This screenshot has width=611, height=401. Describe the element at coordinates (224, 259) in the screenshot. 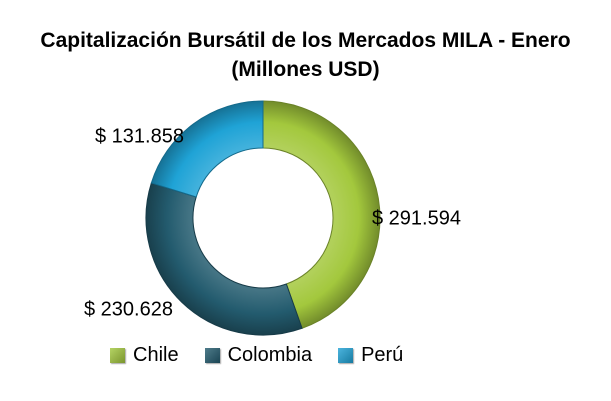

I see `donut-slice-colombia` at that location.